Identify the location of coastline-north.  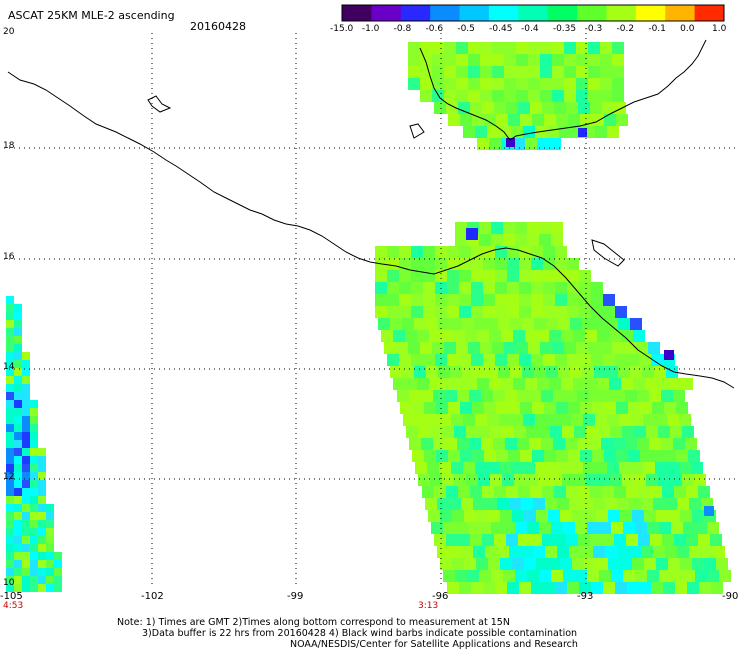
(563, 90).